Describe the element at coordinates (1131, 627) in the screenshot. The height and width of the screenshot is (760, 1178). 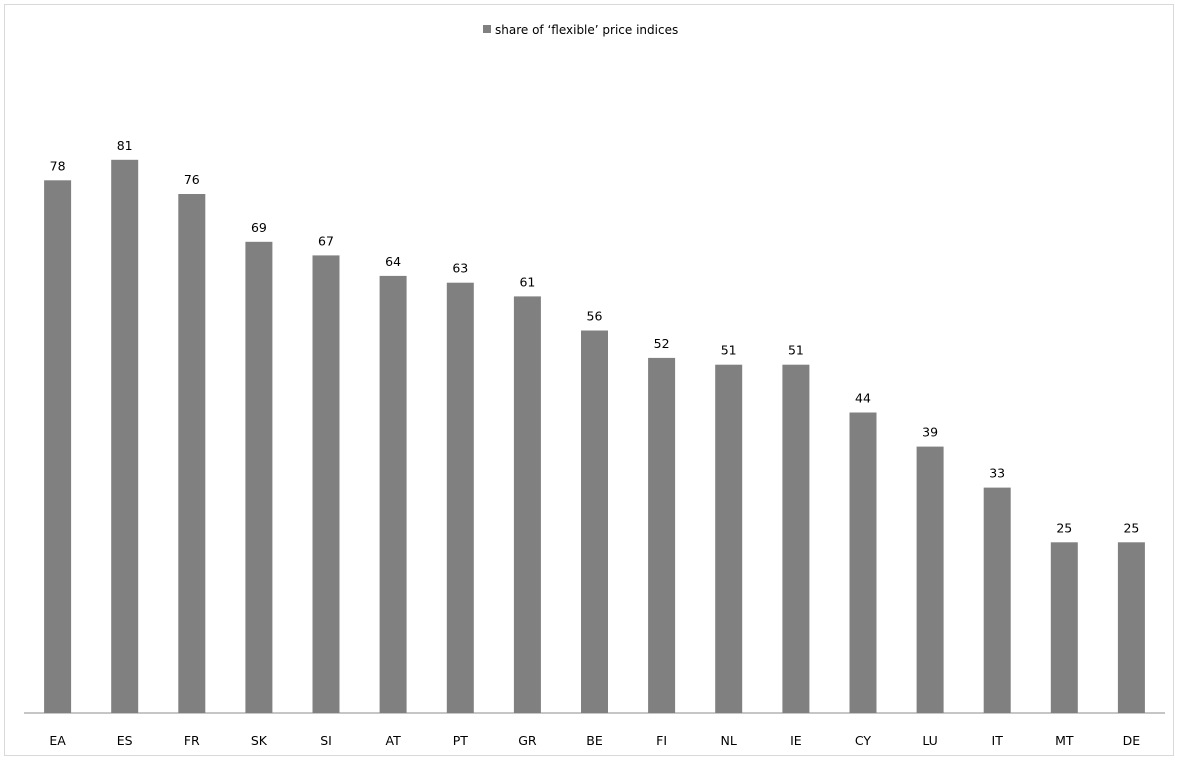
I see `bar-de` at that location.